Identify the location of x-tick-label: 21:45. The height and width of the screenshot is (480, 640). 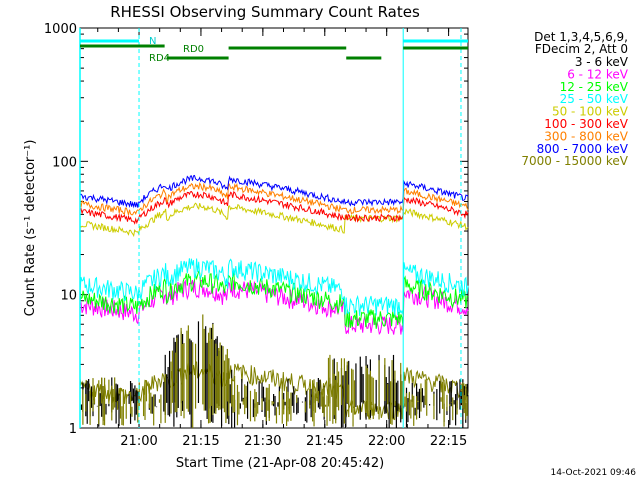
(324, 441).